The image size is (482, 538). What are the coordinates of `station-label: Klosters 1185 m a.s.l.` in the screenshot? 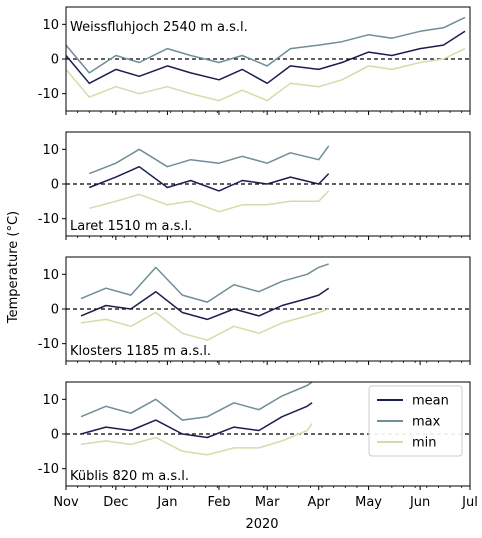 It's located at (140, 351).